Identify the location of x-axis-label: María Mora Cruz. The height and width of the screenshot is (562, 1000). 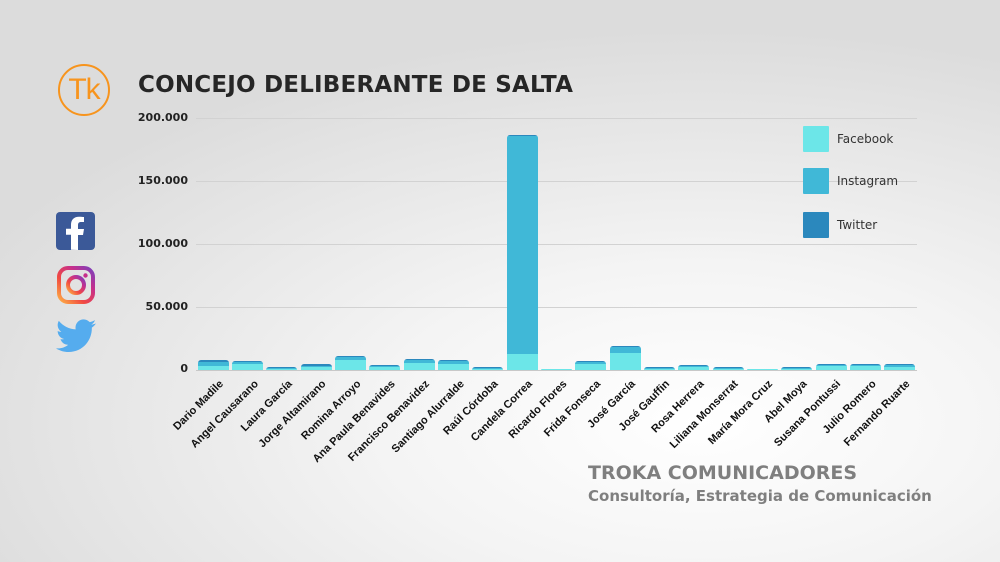
(740, 412).